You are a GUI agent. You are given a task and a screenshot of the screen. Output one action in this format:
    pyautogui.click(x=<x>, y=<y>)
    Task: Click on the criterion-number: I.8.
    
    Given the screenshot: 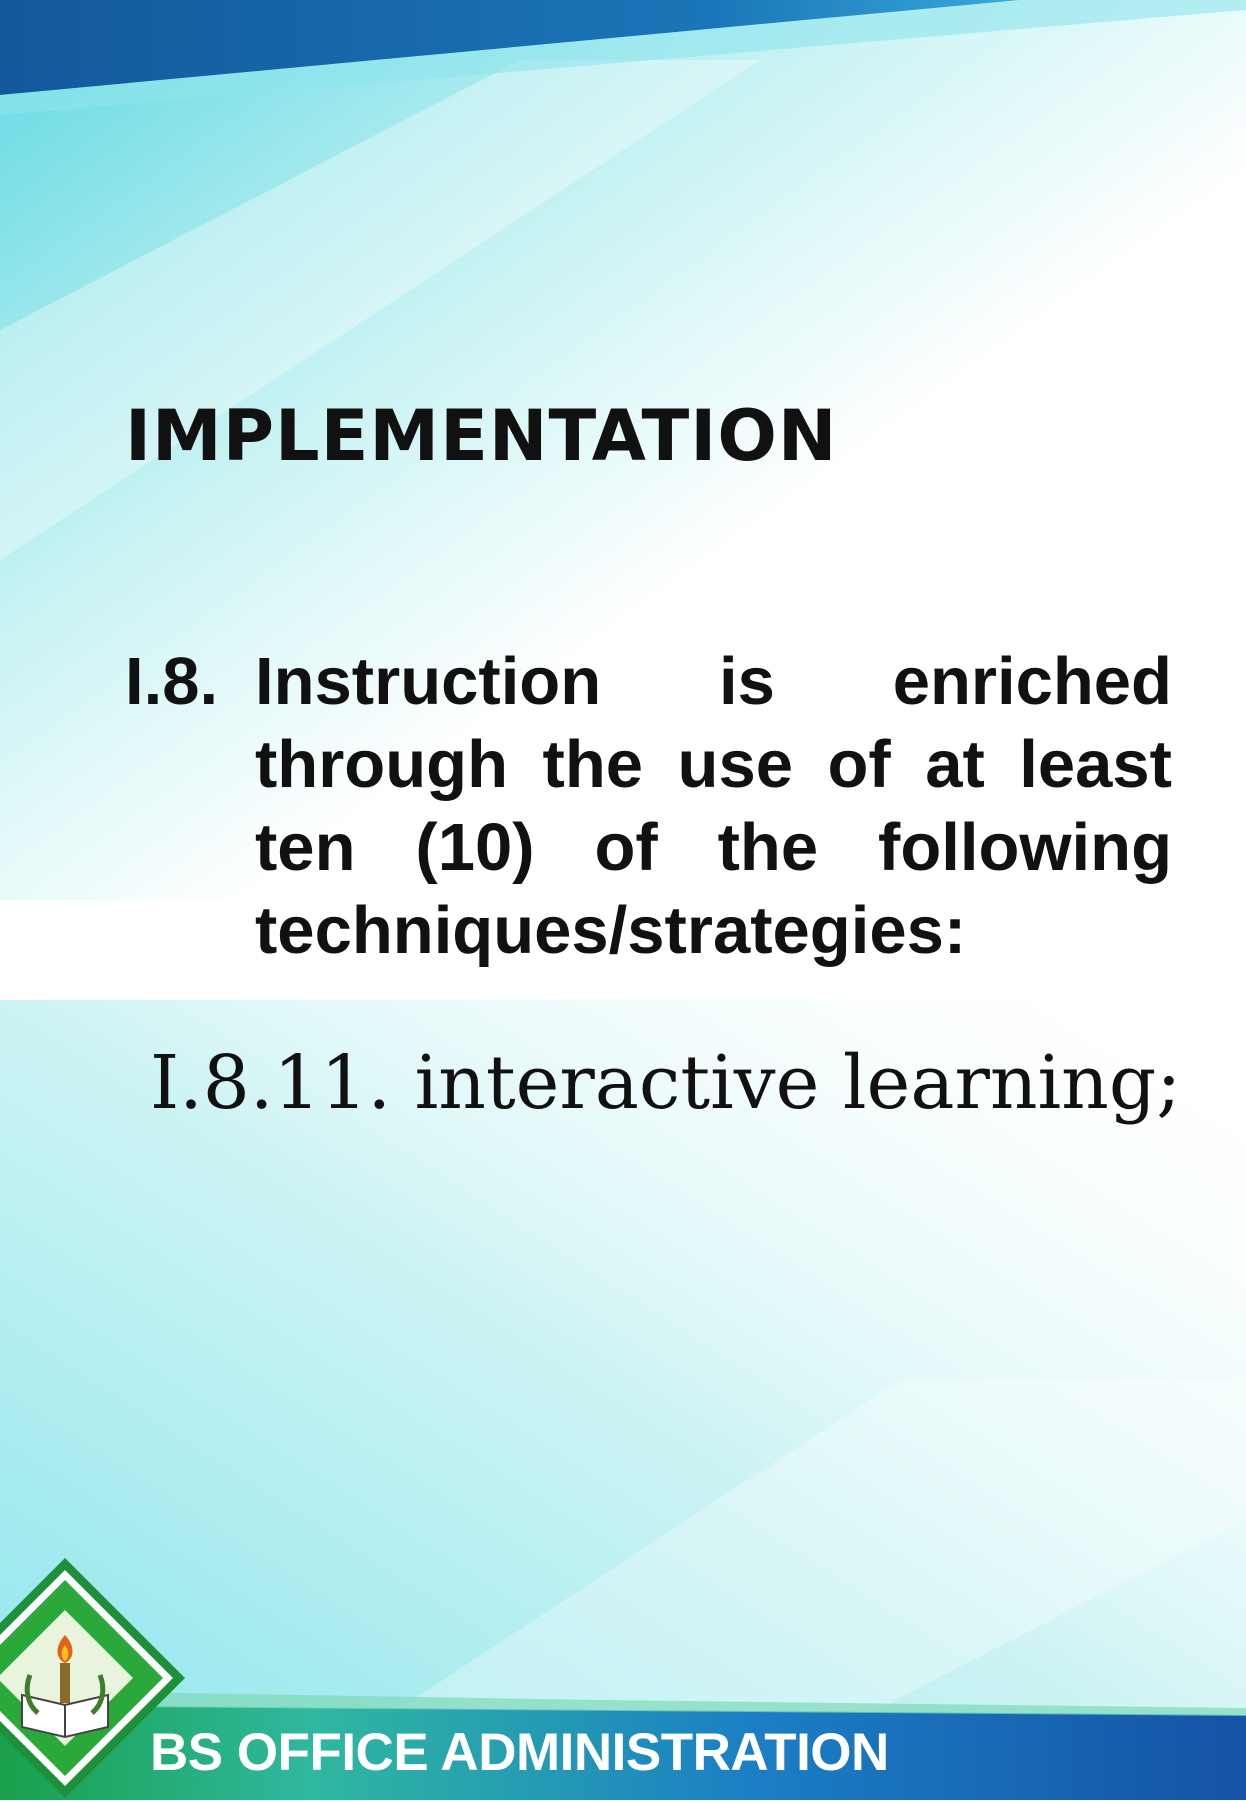 What is the action you would take?
    pyautogui.click(x=172, y=681)
    